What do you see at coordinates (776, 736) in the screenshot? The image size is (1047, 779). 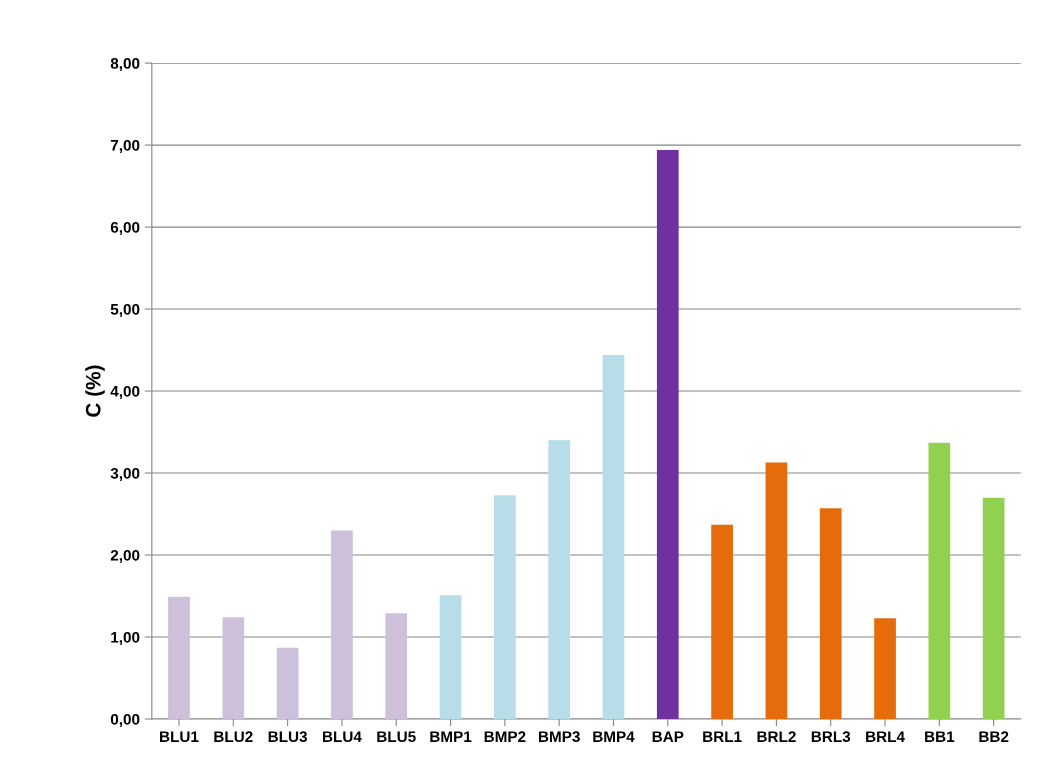 I see `x-tick-label: BRL2` at bounding box center [776, 736].